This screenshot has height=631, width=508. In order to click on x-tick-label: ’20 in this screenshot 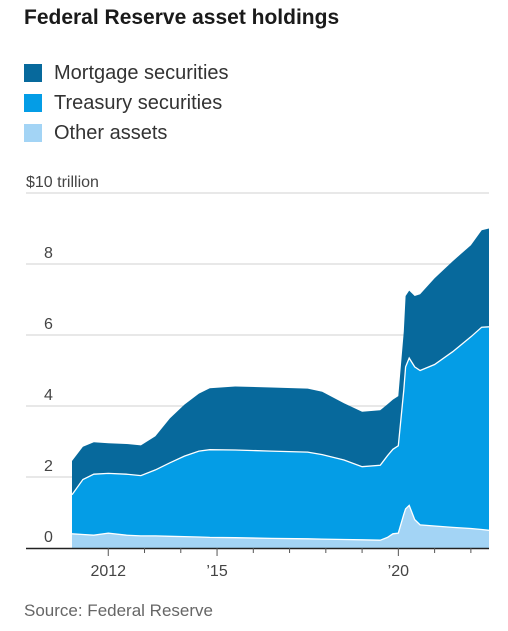, I will do `click(398, 571)`.